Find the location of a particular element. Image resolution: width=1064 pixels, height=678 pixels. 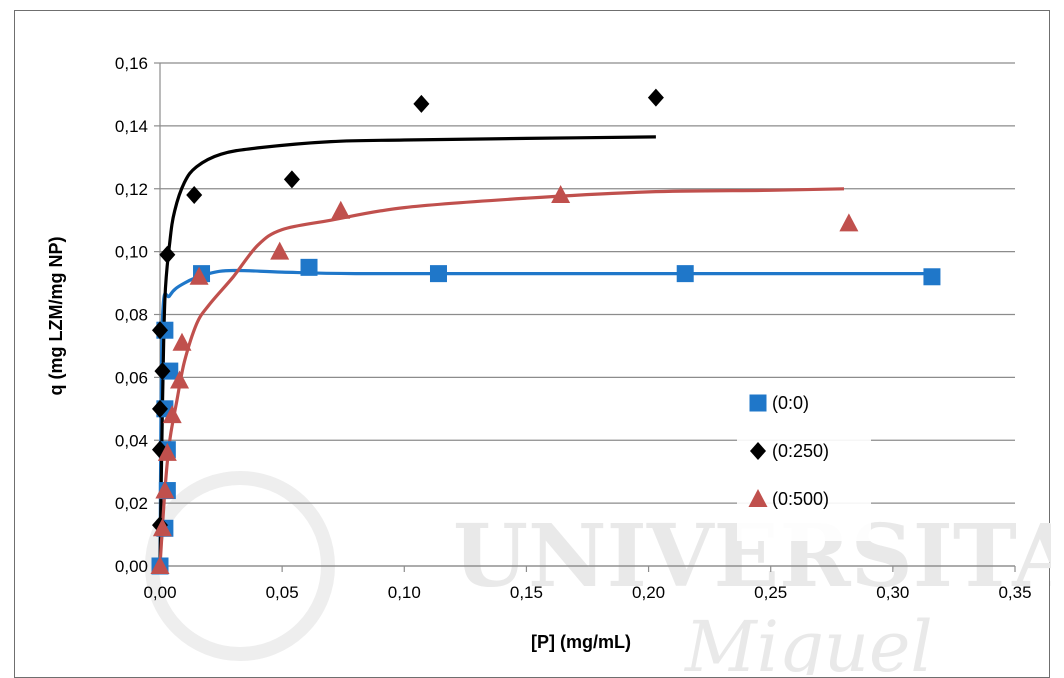

y-tick-labels: 0,00 0,02 0,04 0,06 0,08 0,10 0,12 0,14 0,16 is located at coordinates (131, 315).